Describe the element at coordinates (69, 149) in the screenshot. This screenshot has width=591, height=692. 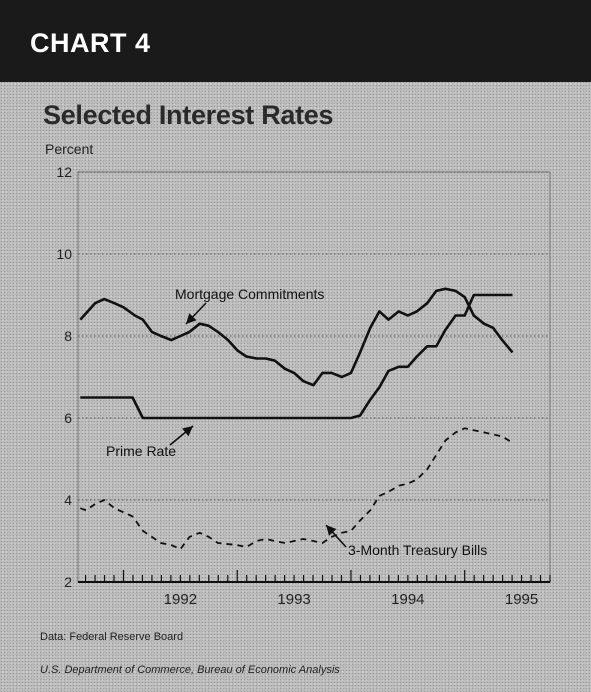
I see `y-axis-label: Percent` at that location.